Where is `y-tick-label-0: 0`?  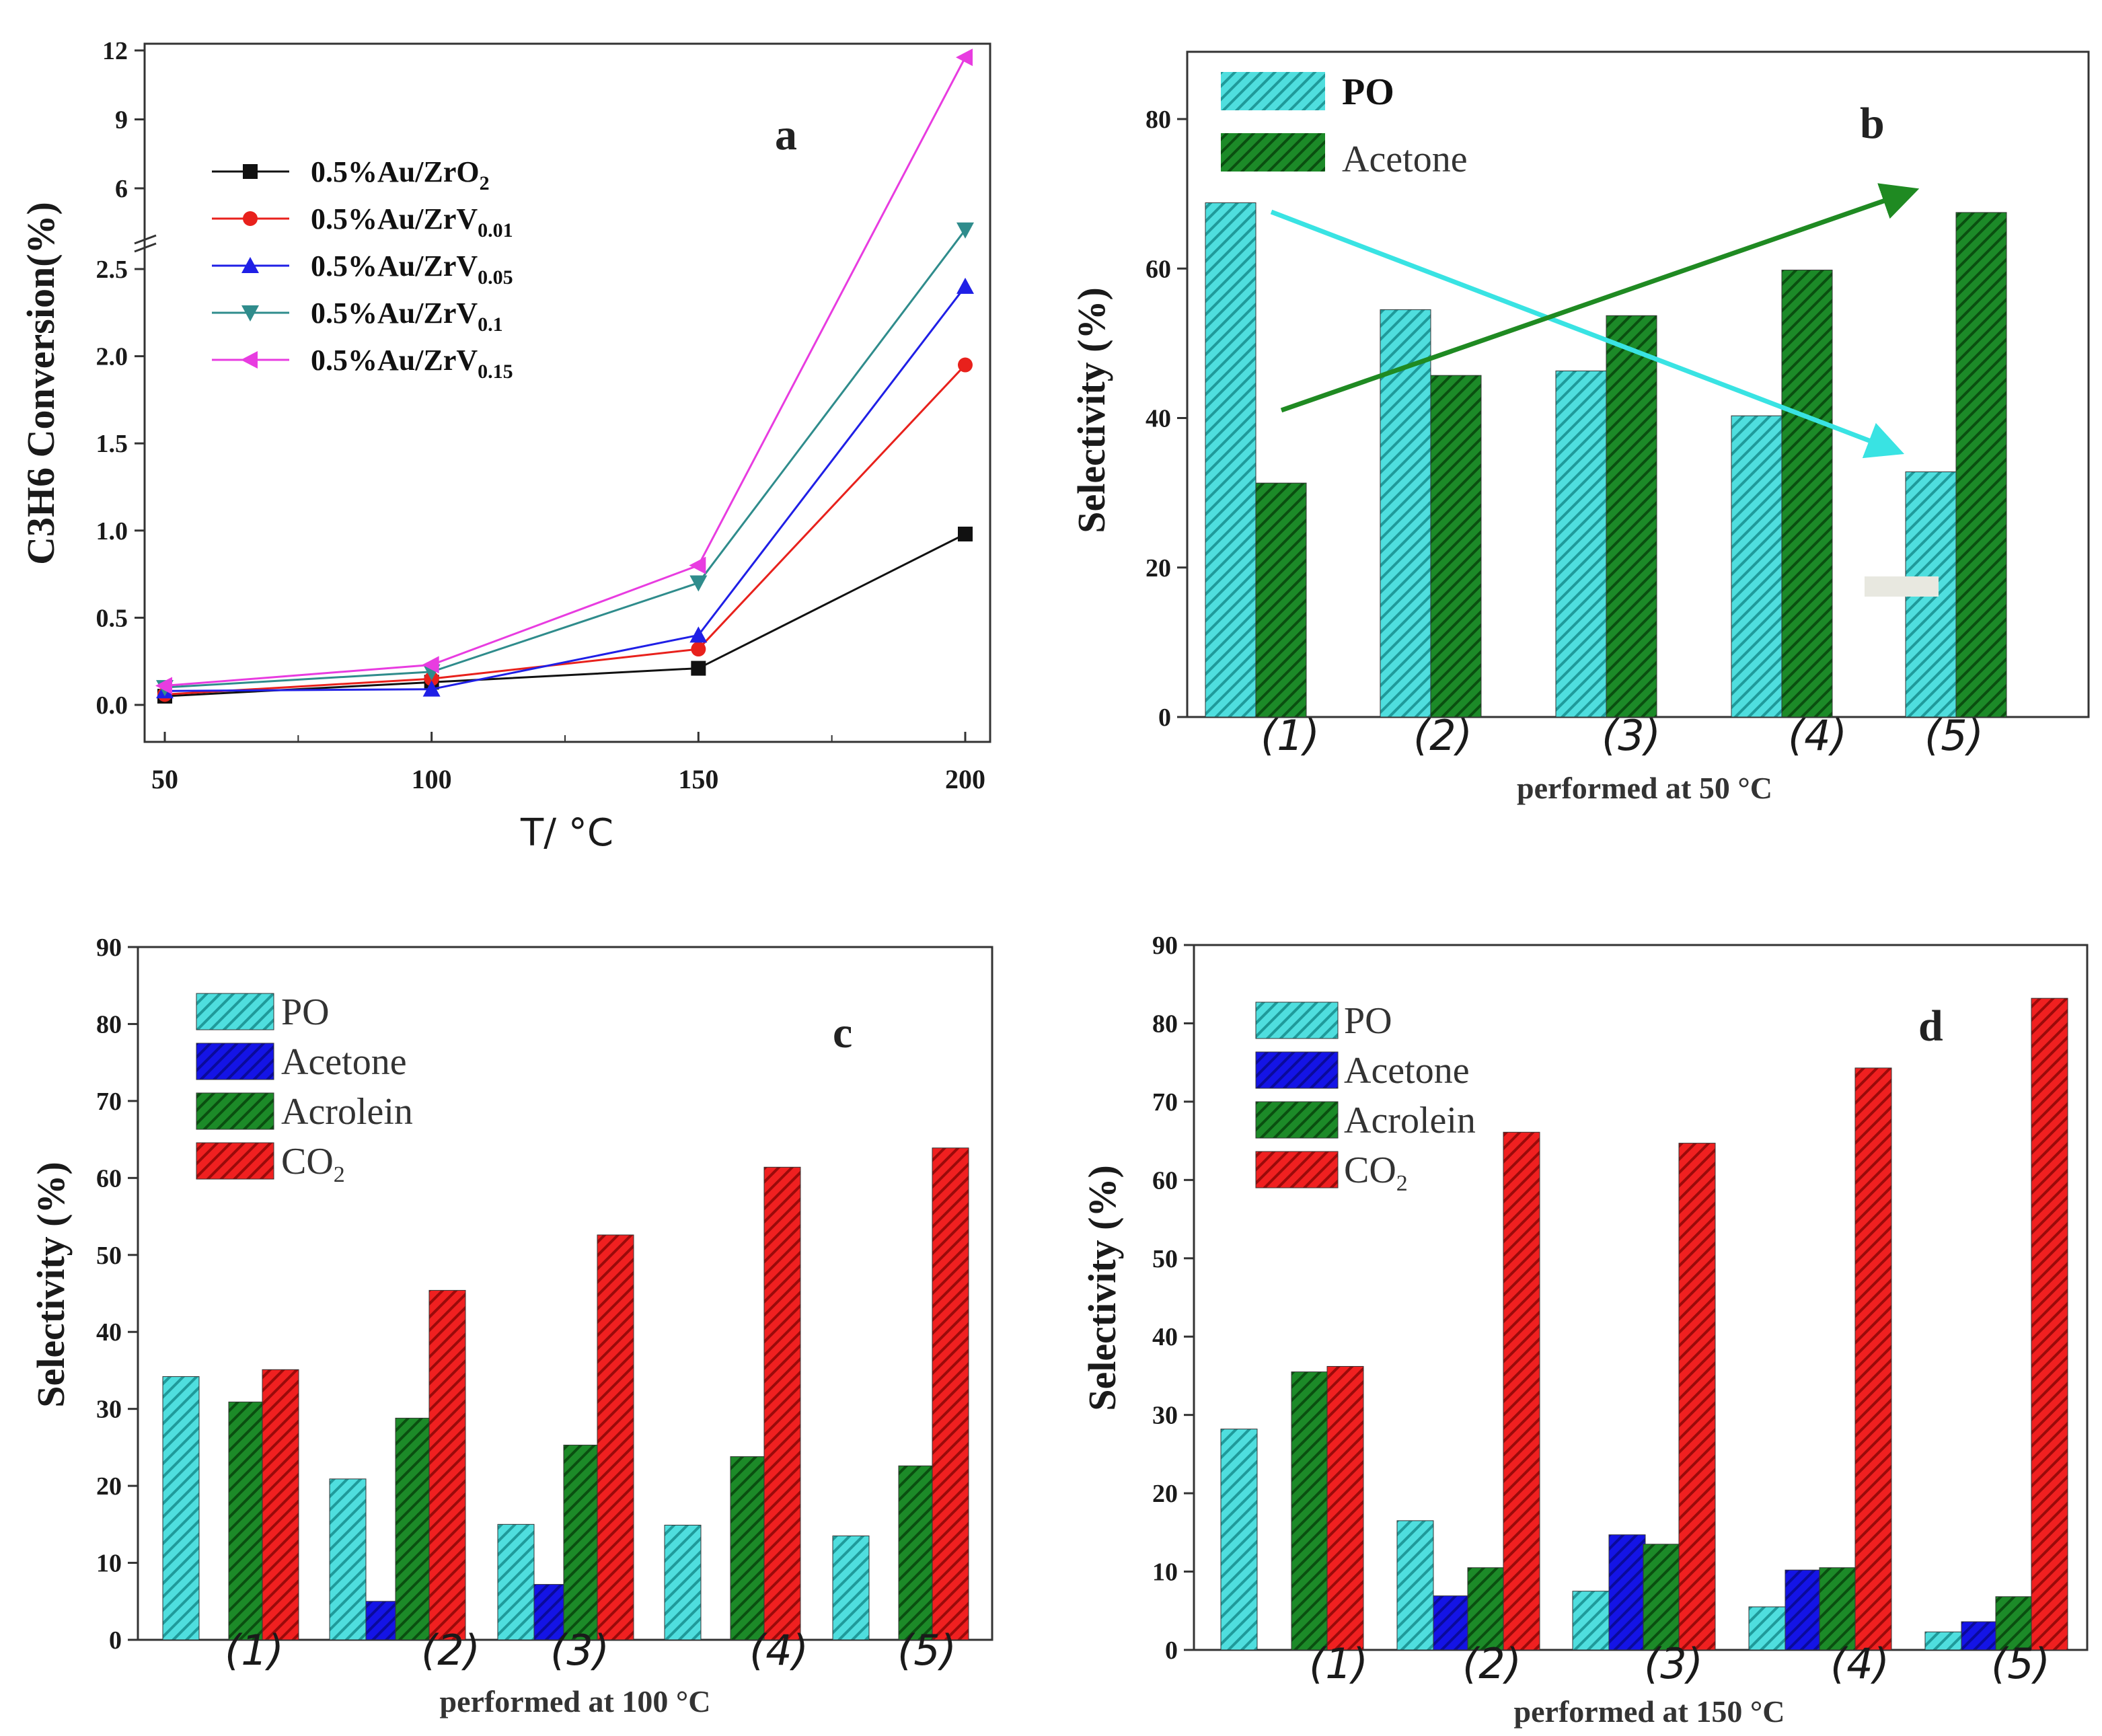 y-tick-label-0: 0 is located at coordinates (1164, 718).